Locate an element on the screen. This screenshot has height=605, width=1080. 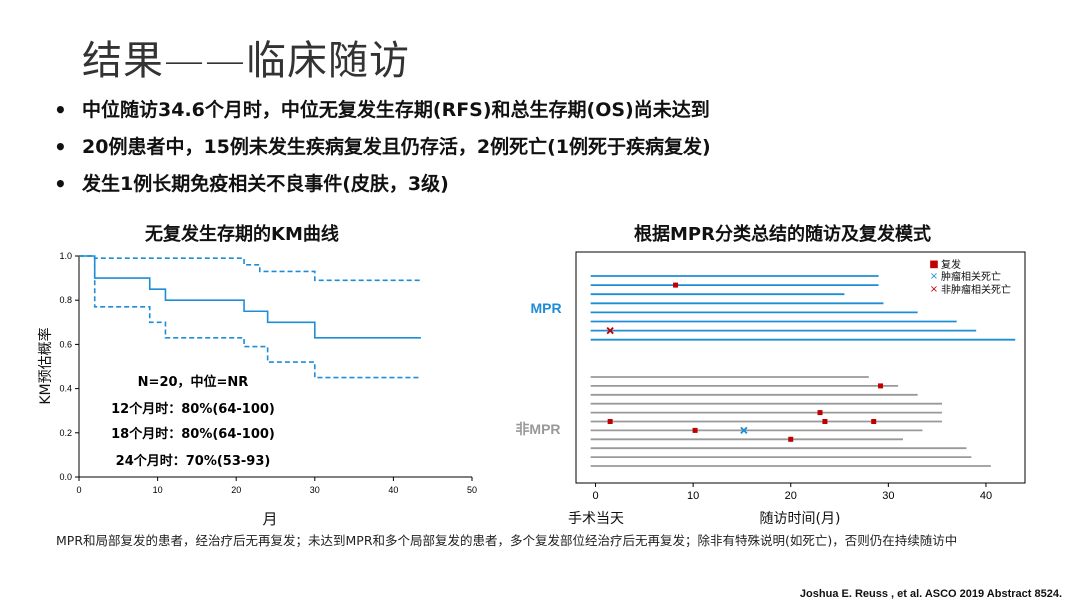
bullet-item: • 发生1例长期免疫相关不良事件(皮肤，3级) is located at coordinates (380, 184).